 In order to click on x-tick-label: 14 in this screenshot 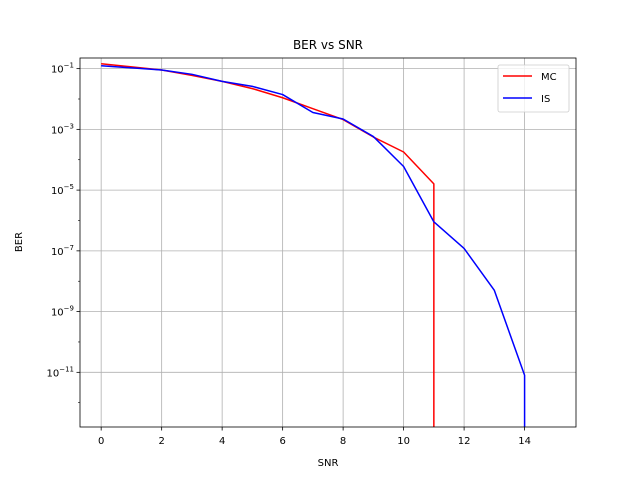, I will do `click(524, 441)`.